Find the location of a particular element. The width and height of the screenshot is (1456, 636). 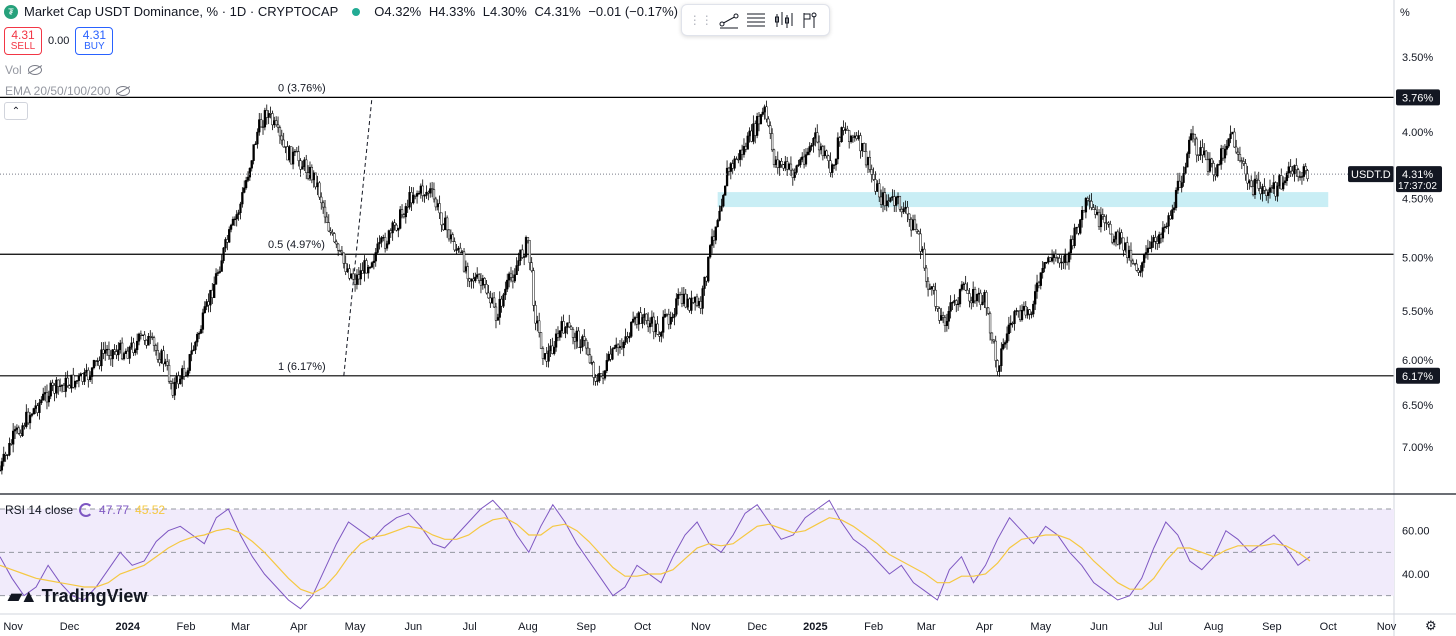

rsi-title: RSI 14 close is located at coordinates (39, 510).